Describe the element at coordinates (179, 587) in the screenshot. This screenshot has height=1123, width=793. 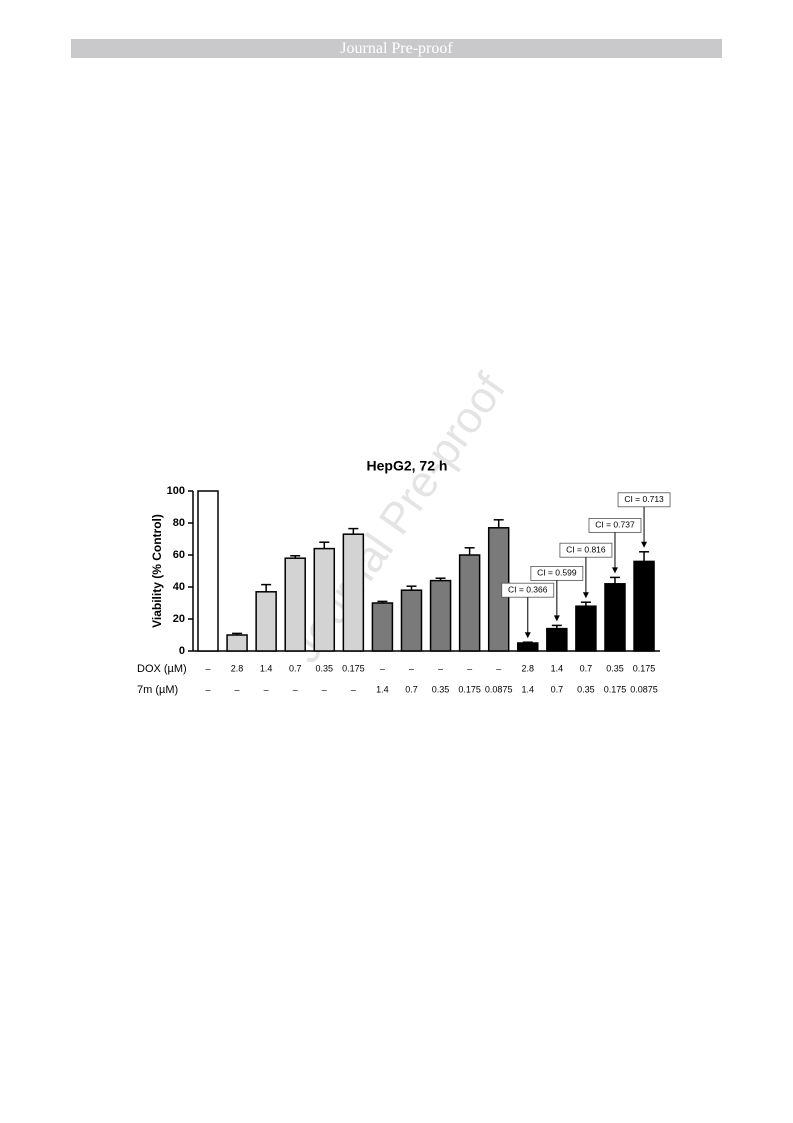
I see `y-tick-label: 40` at that location.